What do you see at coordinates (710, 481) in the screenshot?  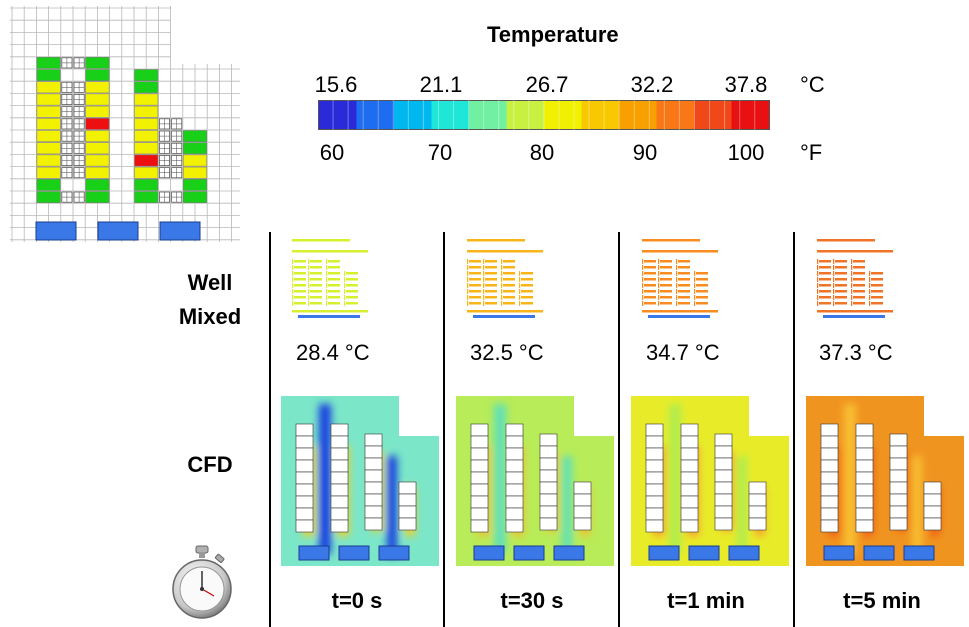 I see `cfd-field-t1m` at bounding box center [710, 481].